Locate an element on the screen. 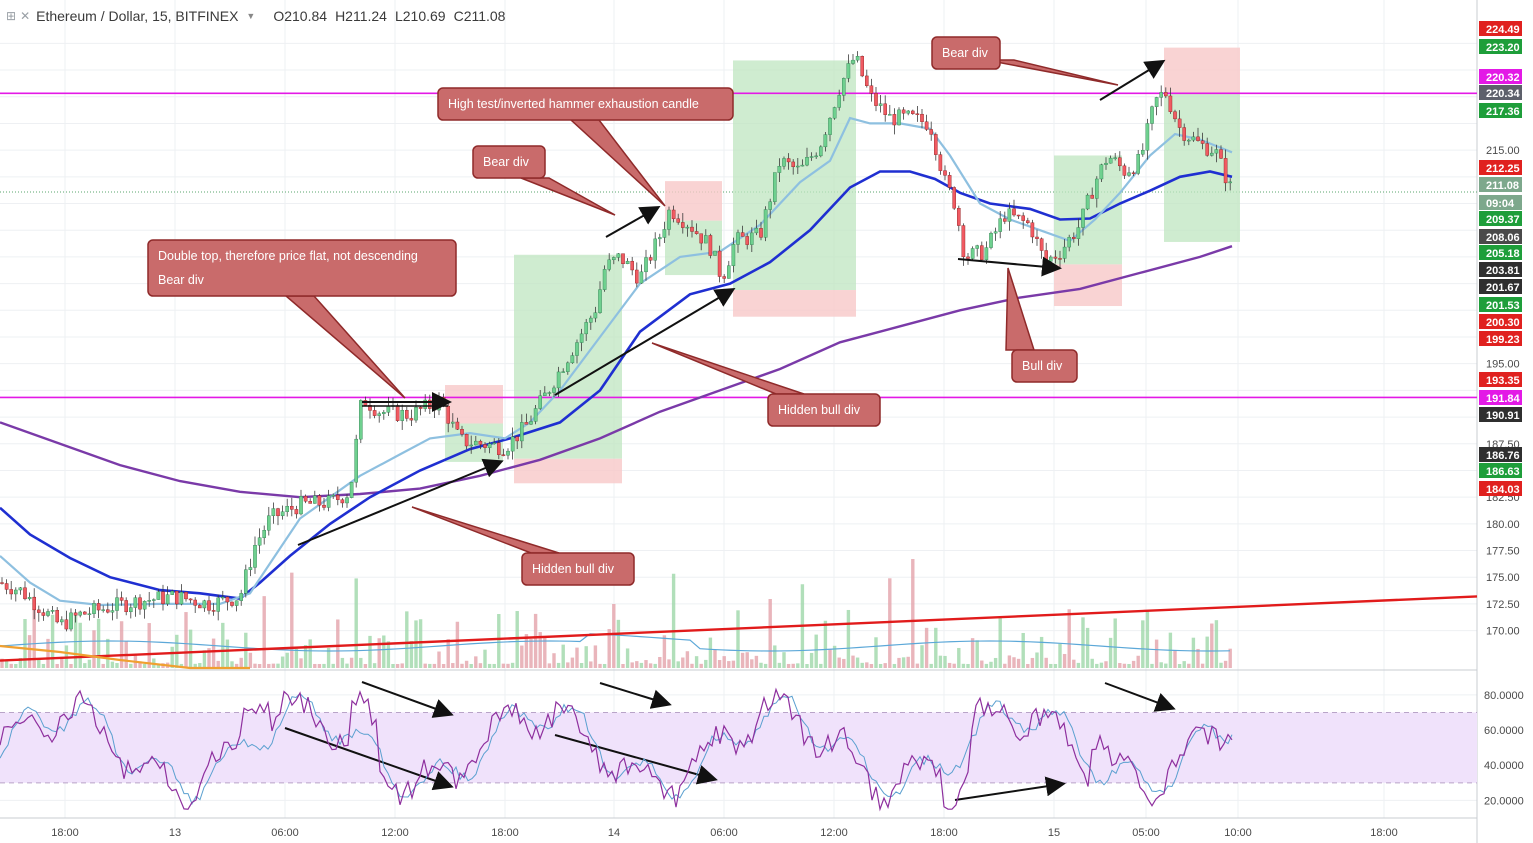 The image size is (1533, 843). window-controls: ⊞ ✕ is located at coordinates (18, 16).